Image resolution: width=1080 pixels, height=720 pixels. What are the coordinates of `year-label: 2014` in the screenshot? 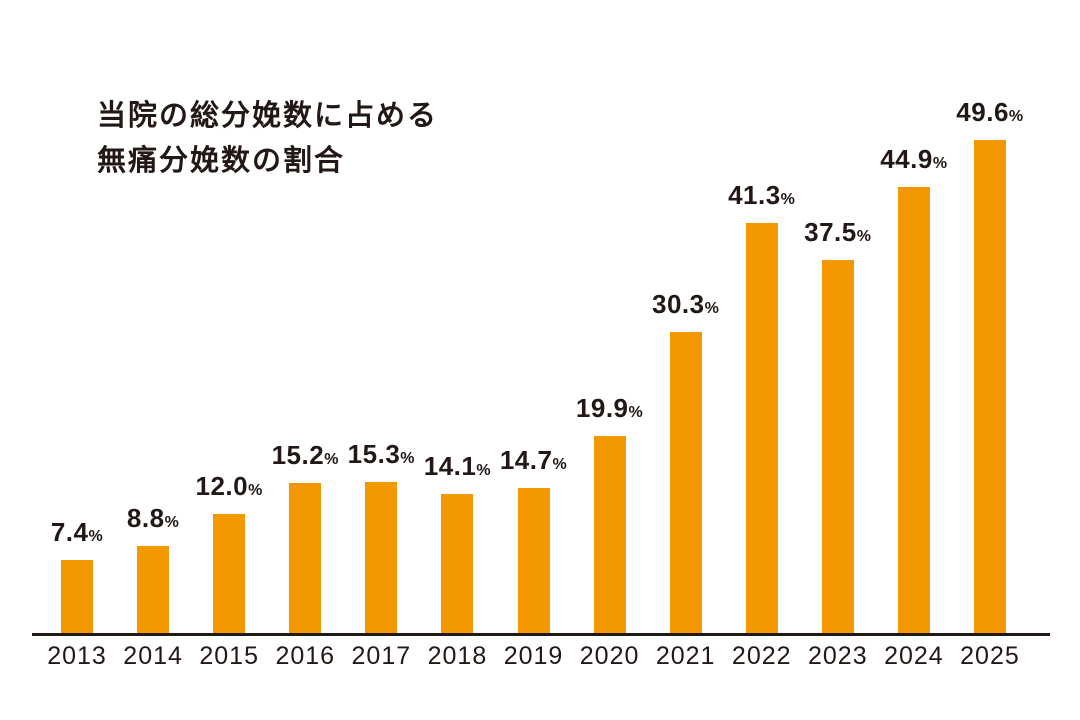 It's located at (153, 656).